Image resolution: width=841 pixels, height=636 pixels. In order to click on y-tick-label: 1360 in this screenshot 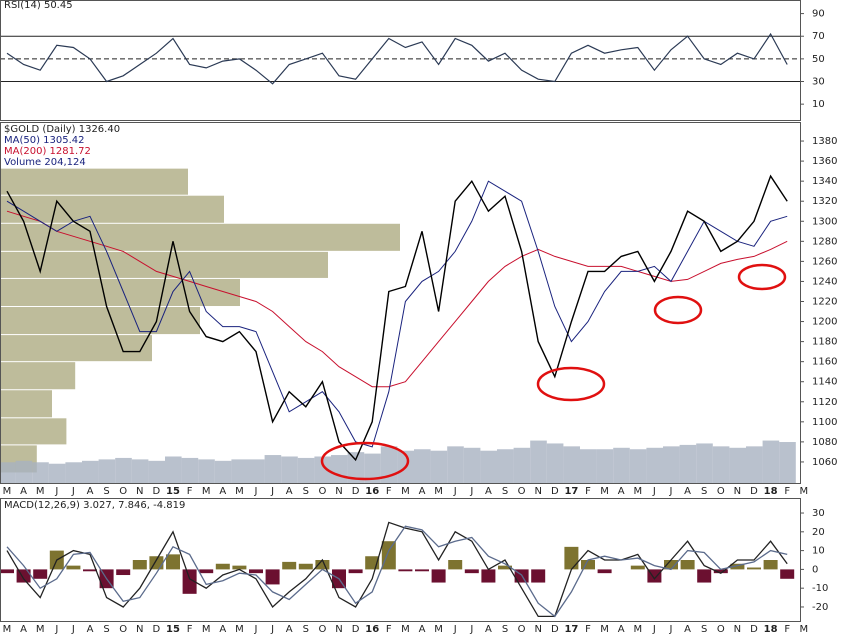, I will do `click(824, 161)`.